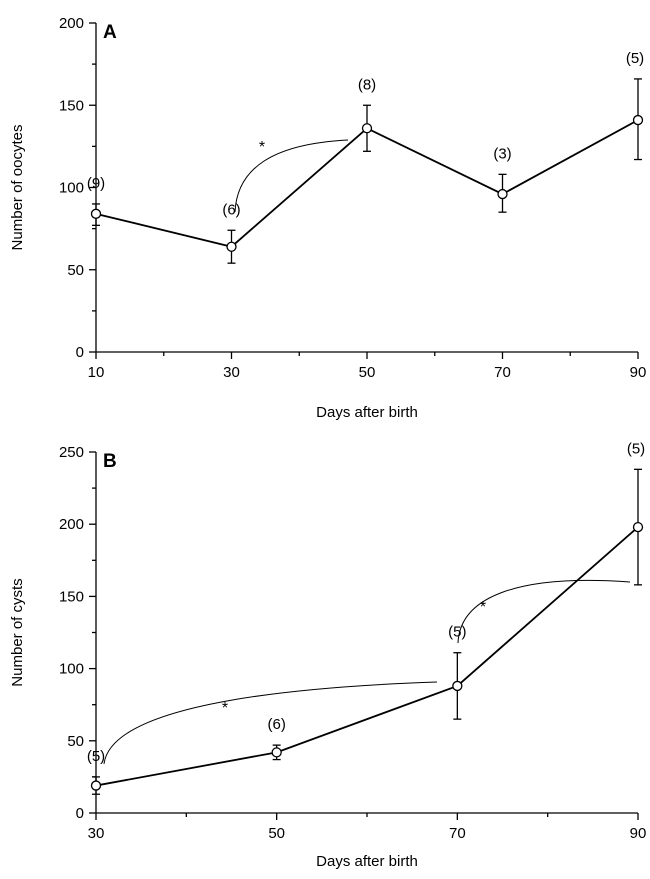 The height and width of the screenshot is (879, 650). Describe the element at coordinates (110, 32) in the screenshot. I see `panel-label: A` at that location.